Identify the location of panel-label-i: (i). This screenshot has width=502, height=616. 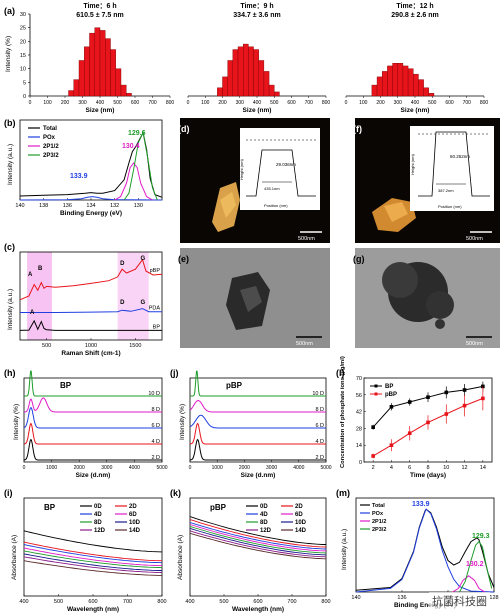
(8, 493).